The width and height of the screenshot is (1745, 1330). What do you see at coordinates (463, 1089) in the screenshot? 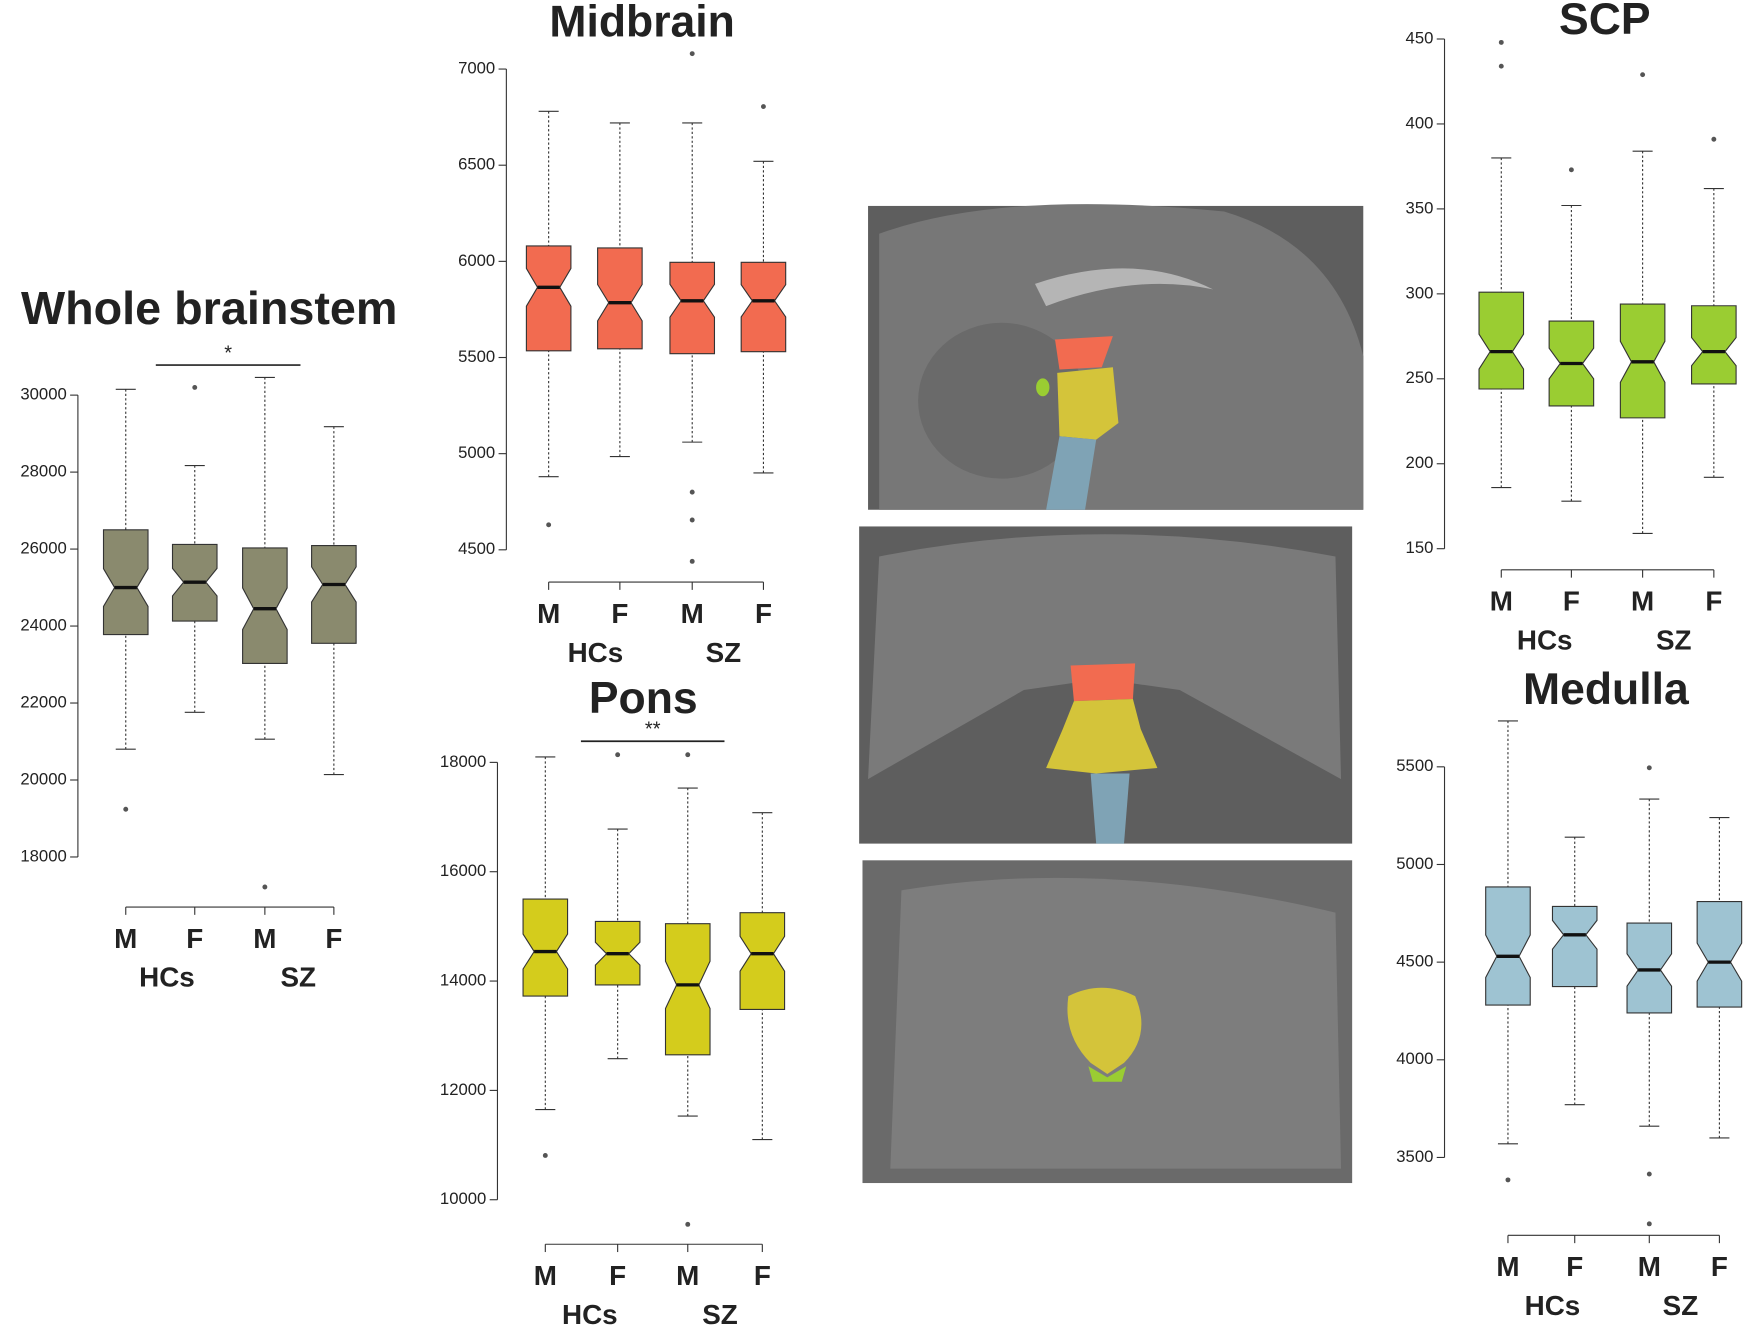
I see `y-tick-label: 12000` at bounding box center [463, 1089].